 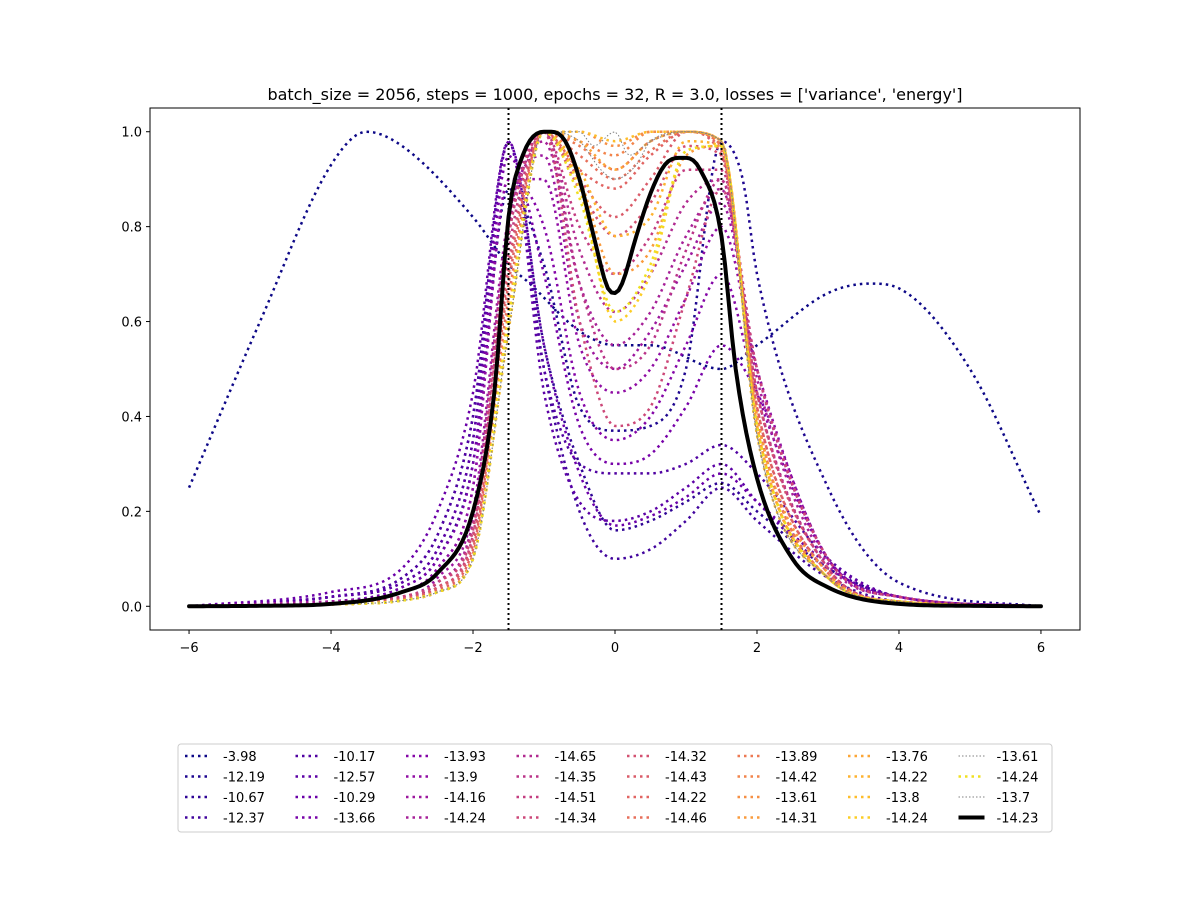 What do you see at coordinates (1041, 648) in the screenshot?
I see `x-tick-label: 6` at bounding box center [1041, 648].